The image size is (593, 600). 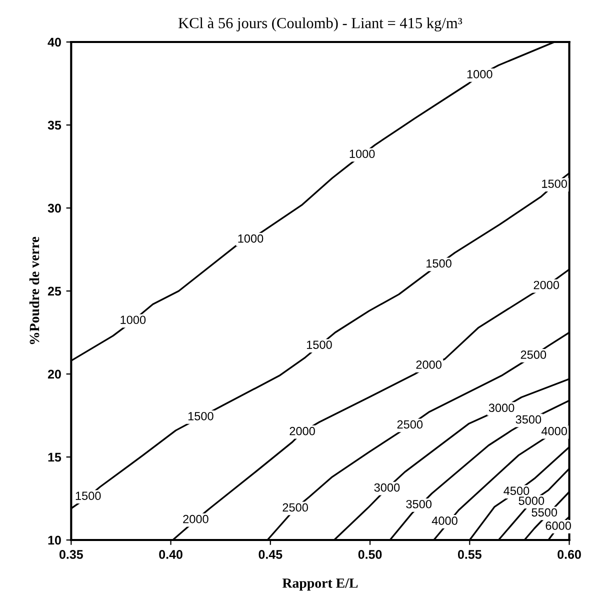 I want to click on x-tick-label: 0.55, so click(x=470, y=554).